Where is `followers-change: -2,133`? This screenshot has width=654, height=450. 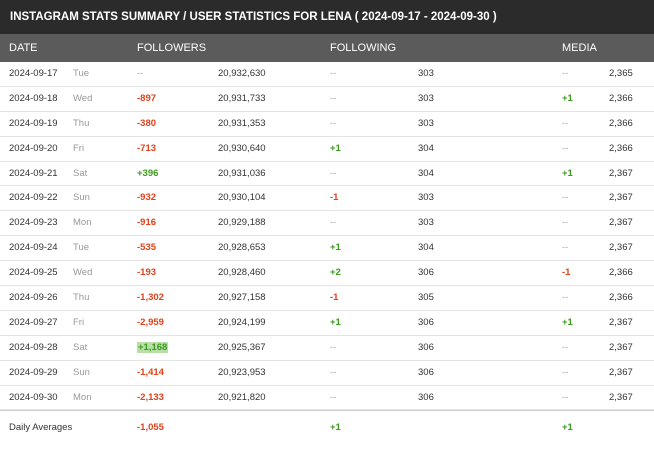 followers-change: -2,133 is located at coordinates (150, 397).